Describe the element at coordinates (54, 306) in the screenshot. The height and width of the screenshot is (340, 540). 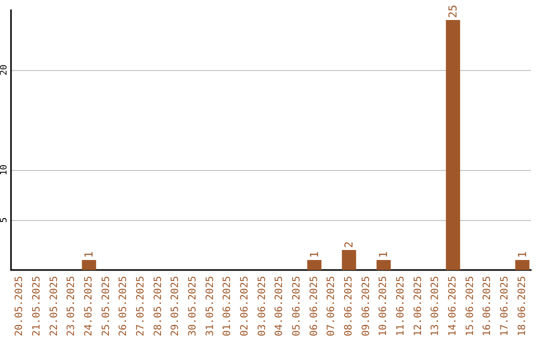
I see `x-tick-label: 22.05.2025` at that location.